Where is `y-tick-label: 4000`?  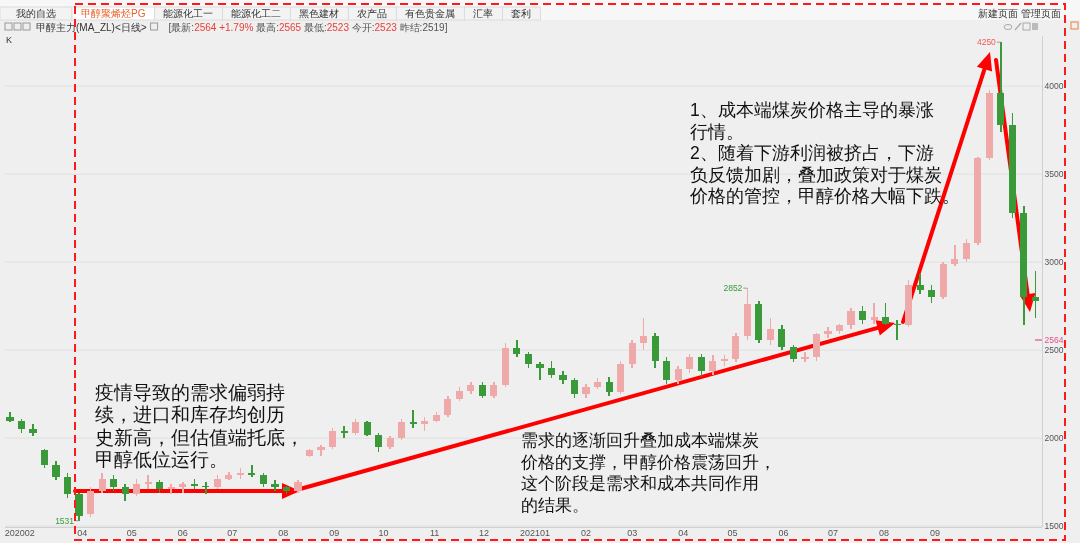
y-tick-label: 4000 is located at coordinates (1054, 86).